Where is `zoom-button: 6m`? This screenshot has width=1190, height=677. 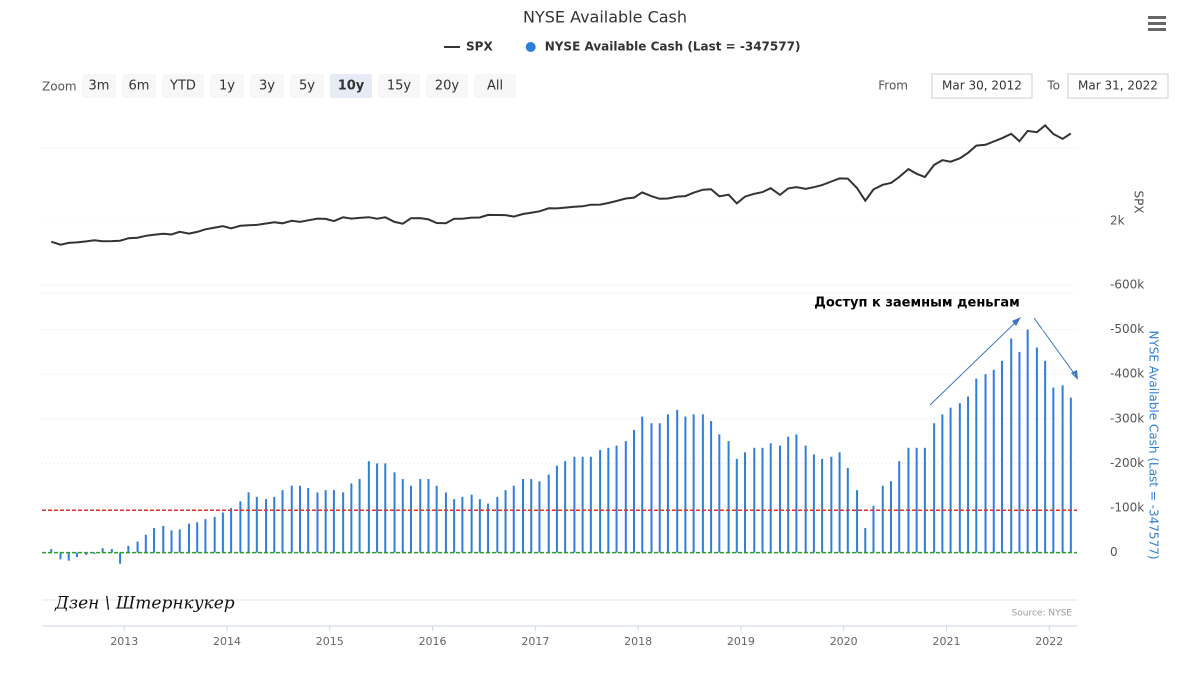 zoom-button: 6m is located at coordinates (139, 86).